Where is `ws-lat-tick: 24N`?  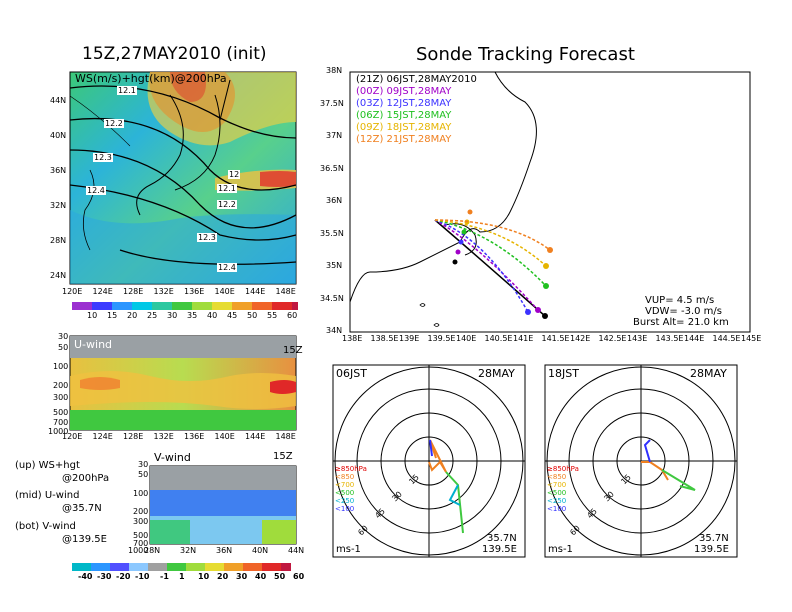 ws-lat-tick: 24N is located at coordinates (58, 275).